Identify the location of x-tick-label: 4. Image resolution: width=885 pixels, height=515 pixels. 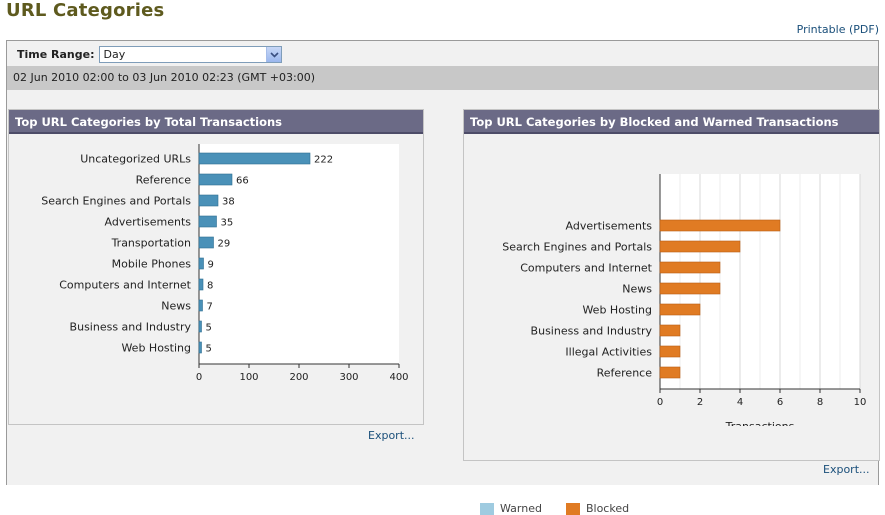
(740, 402).